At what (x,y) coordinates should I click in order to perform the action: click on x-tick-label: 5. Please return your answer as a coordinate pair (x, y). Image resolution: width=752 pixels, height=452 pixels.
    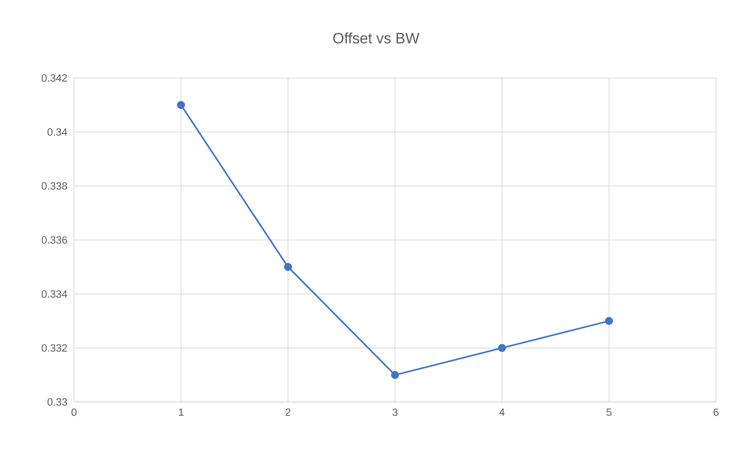
    Looking at the image, I should click on (609, 412).